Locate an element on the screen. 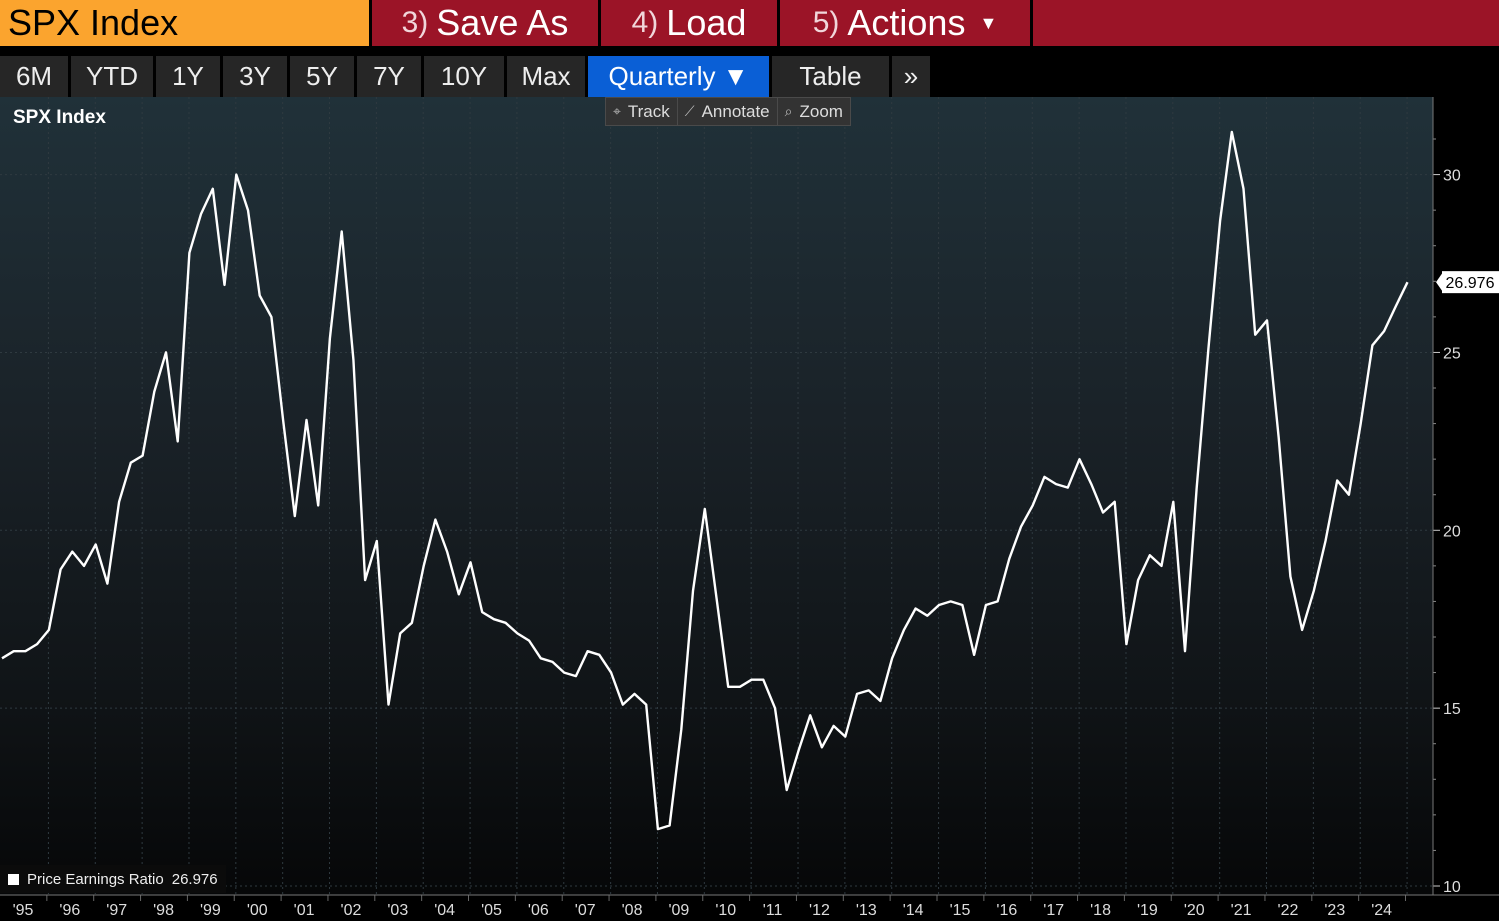 This screenshot has height=921, width=1499. last-value-label: 26.976 is located at coordinates (1470, 283).